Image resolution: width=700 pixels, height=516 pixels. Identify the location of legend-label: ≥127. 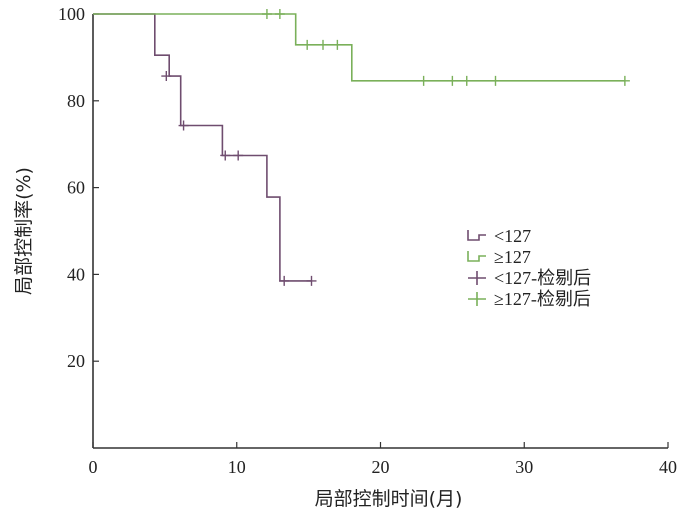
(512, 257).